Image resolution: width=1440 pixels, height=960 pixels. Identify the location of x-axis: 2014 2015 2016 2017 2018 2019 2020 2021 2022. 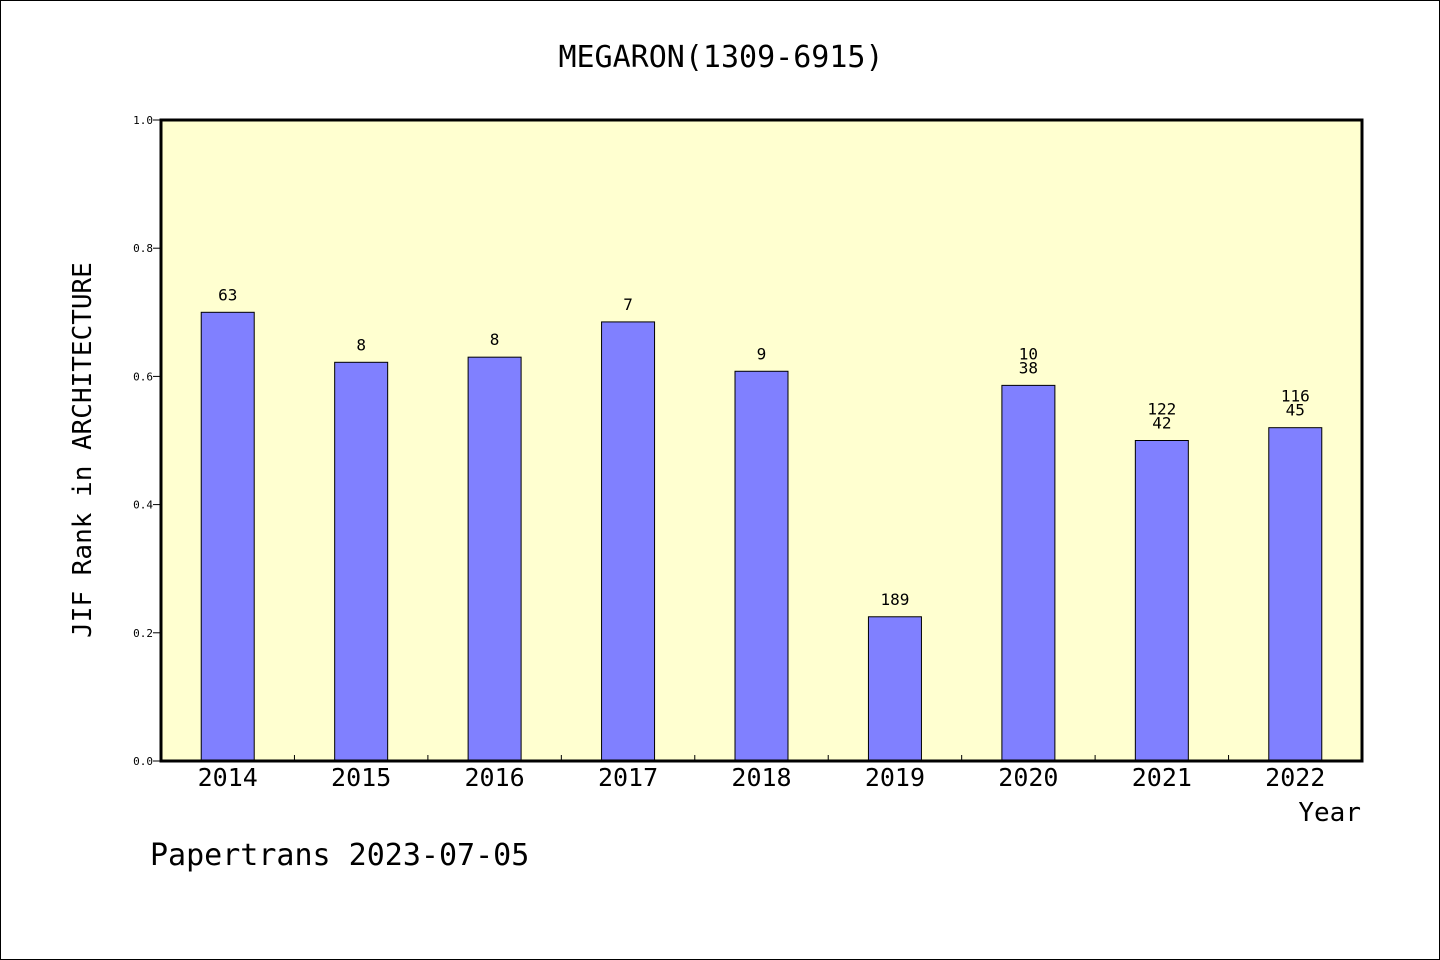
(761, 773).